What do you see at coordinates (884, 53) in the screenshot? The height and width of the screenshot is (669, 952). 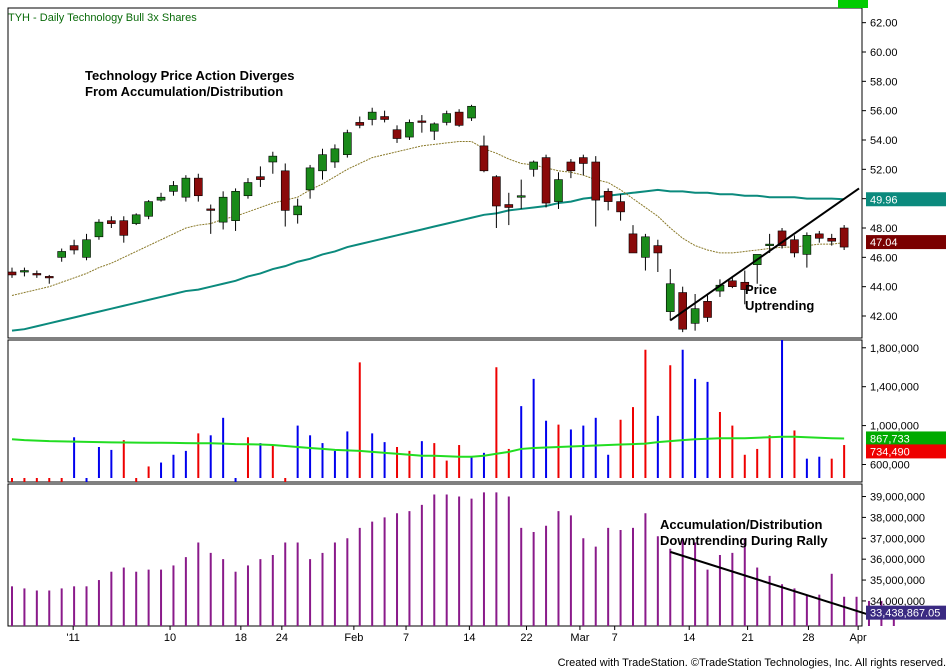 I see `y-tick-label: 60.00` at bounding box center [884, 53].